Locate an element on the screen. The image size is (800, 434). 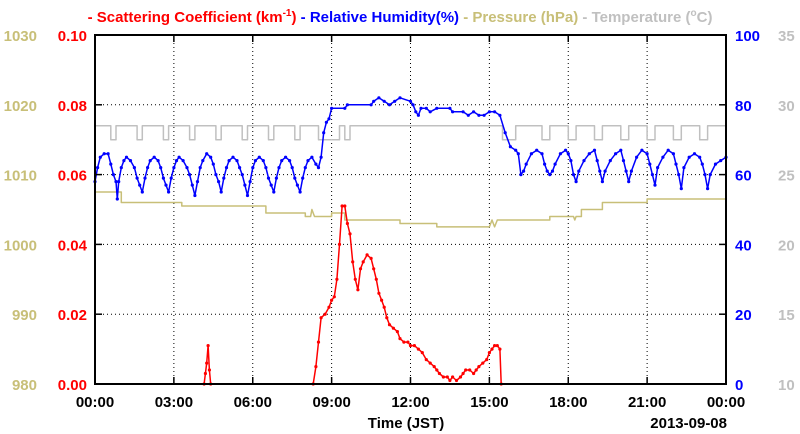
x-tick-label: 18:00 is located at coordinates (568, 402).